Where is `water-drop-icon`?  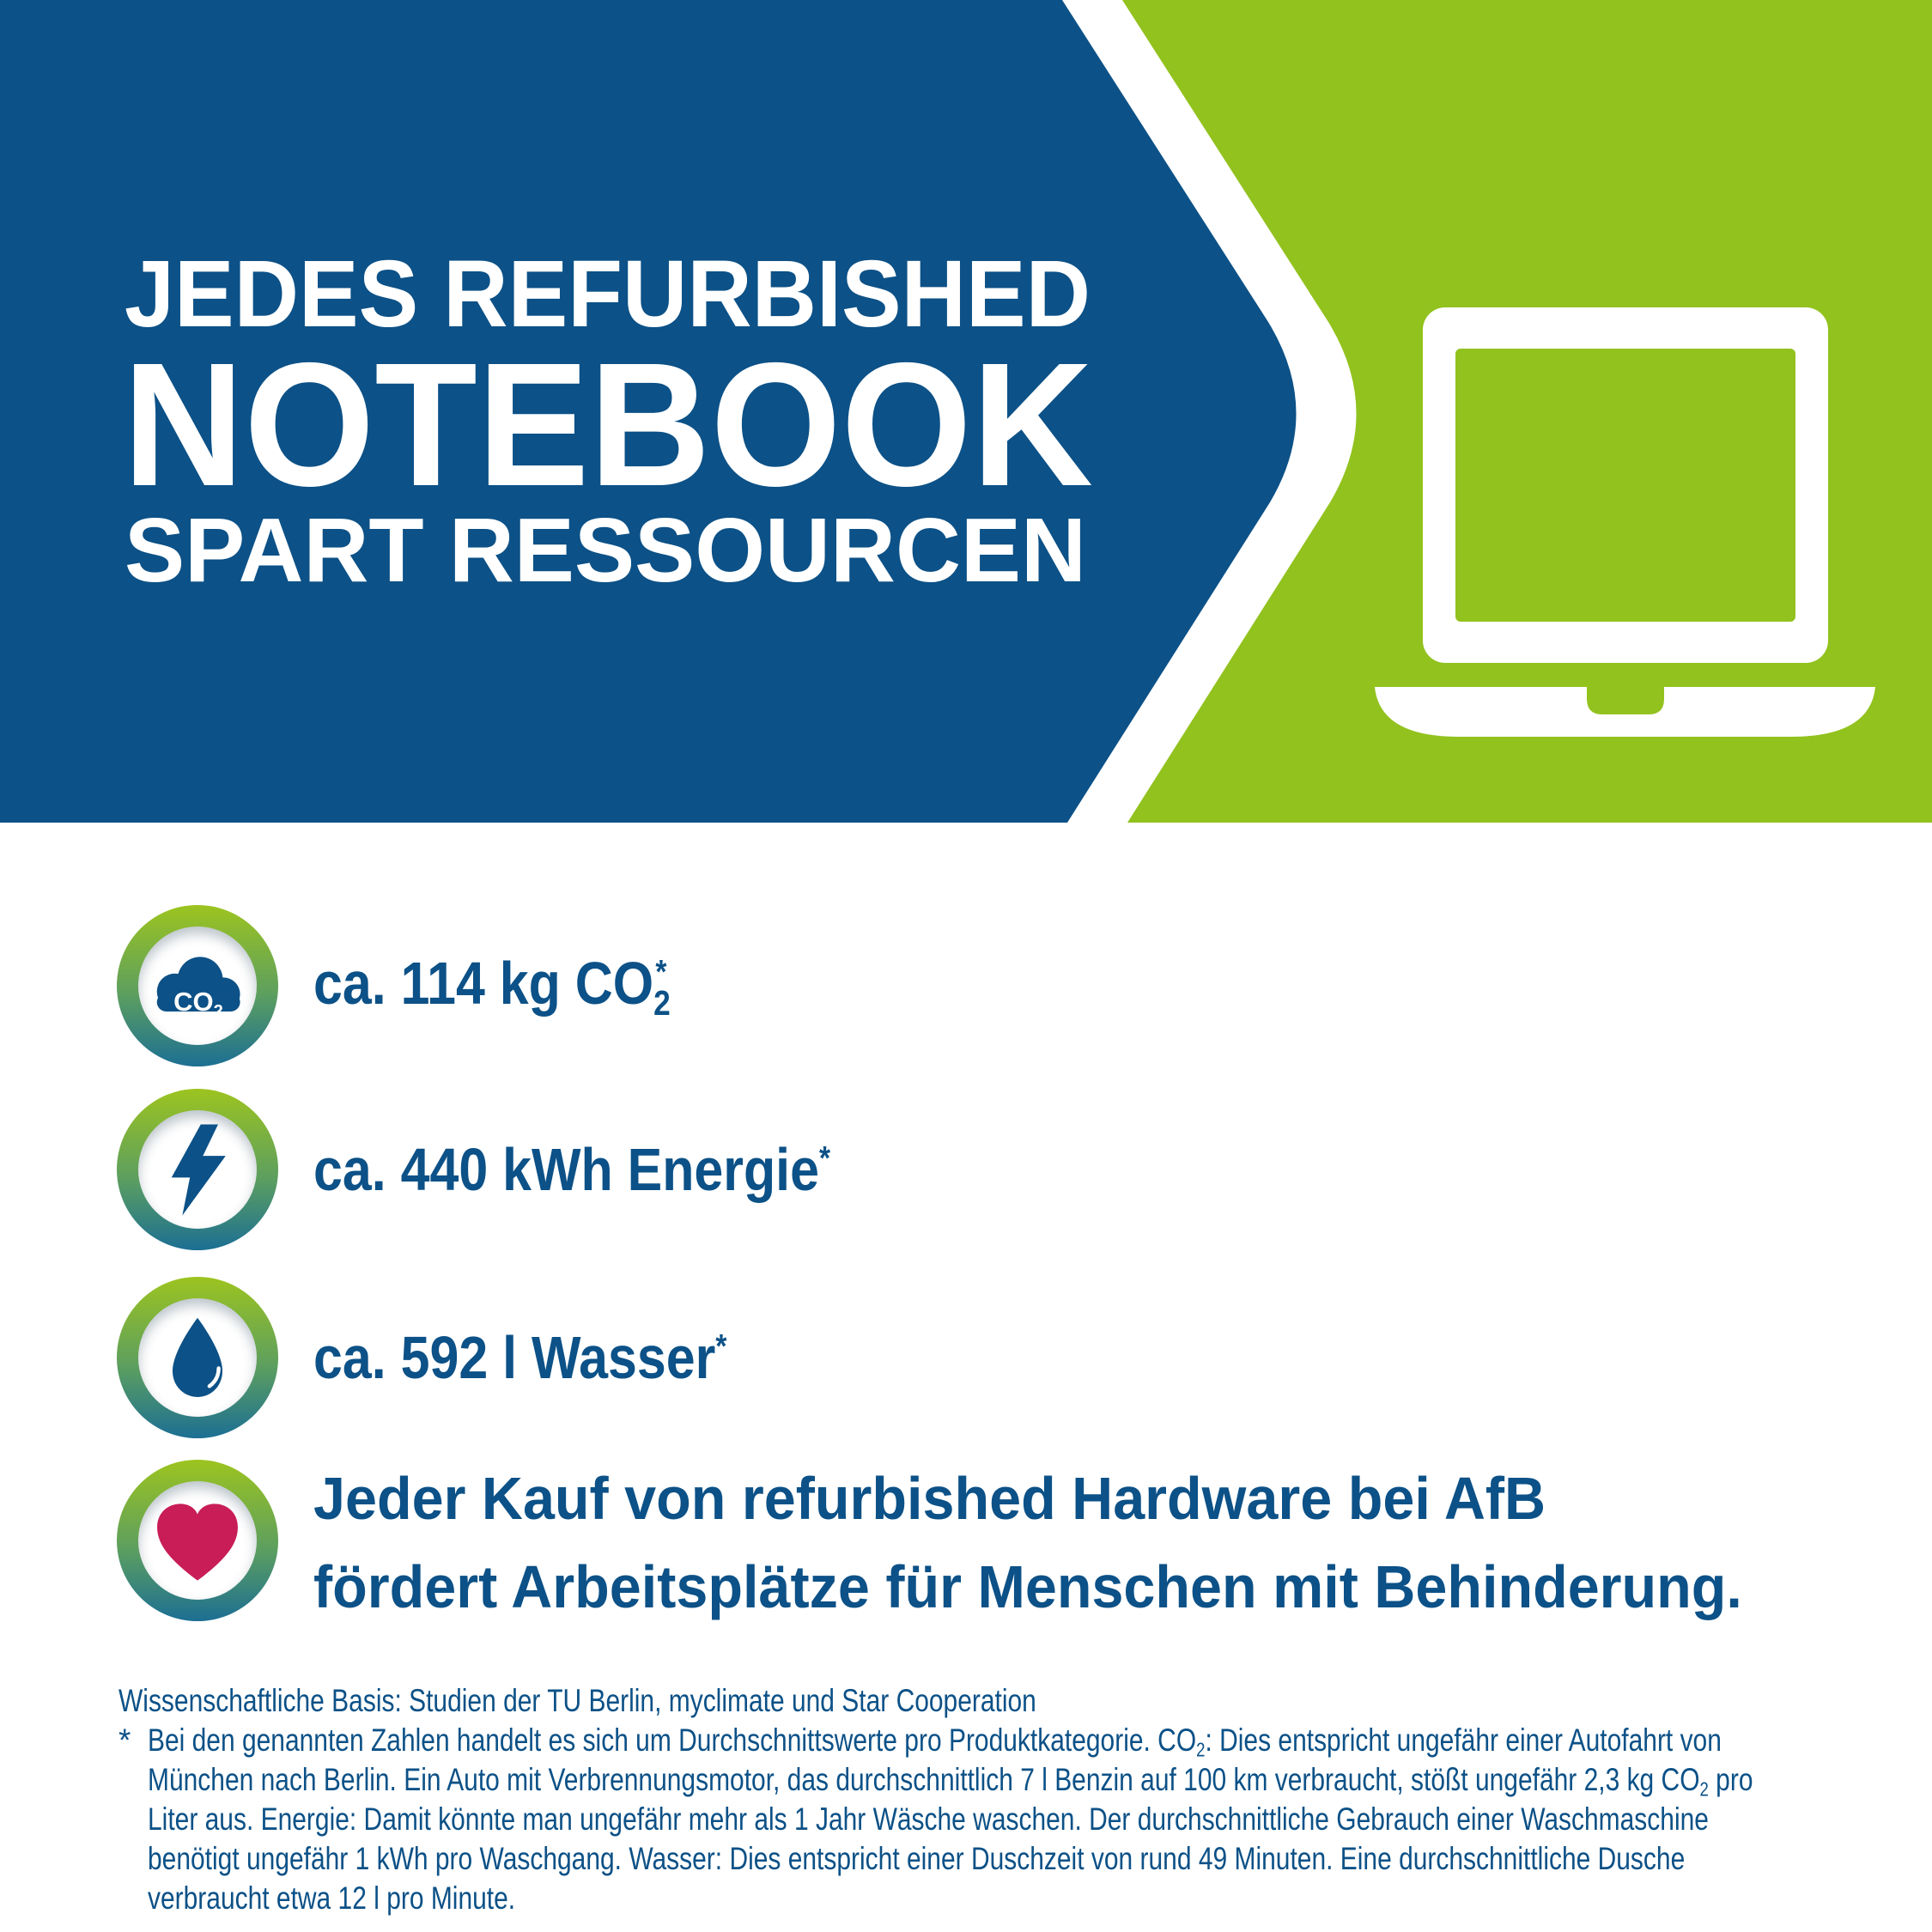 water-drop-icon is located at coordinates (197, 1357).